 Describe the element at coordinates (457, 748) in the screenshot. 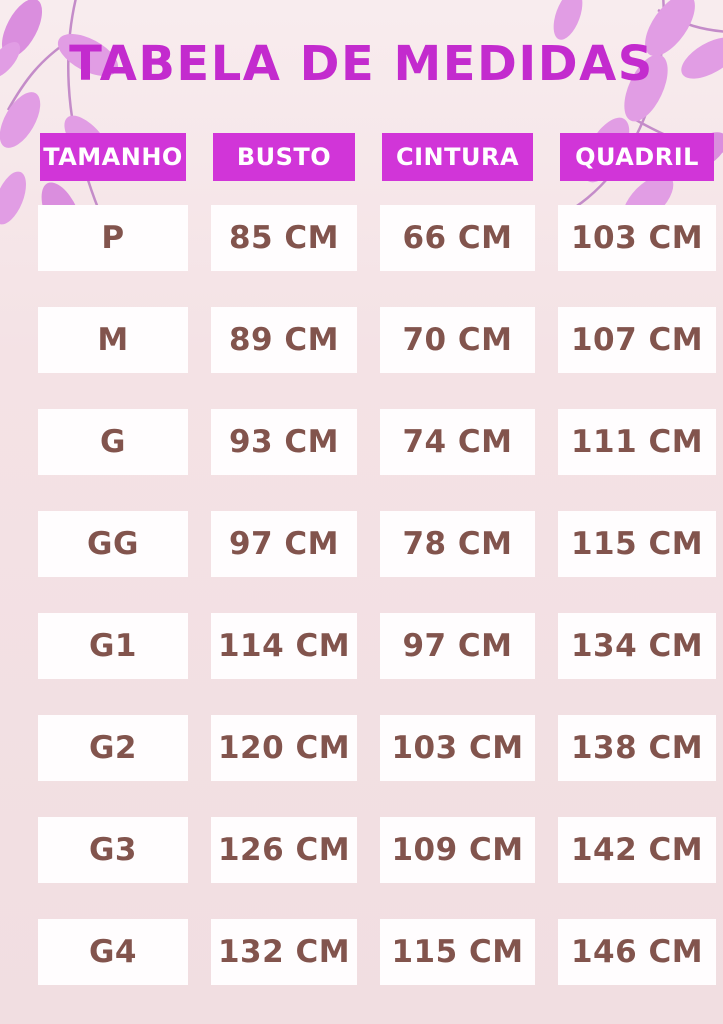

I see `cintura-cell: 103 CM` at that location.